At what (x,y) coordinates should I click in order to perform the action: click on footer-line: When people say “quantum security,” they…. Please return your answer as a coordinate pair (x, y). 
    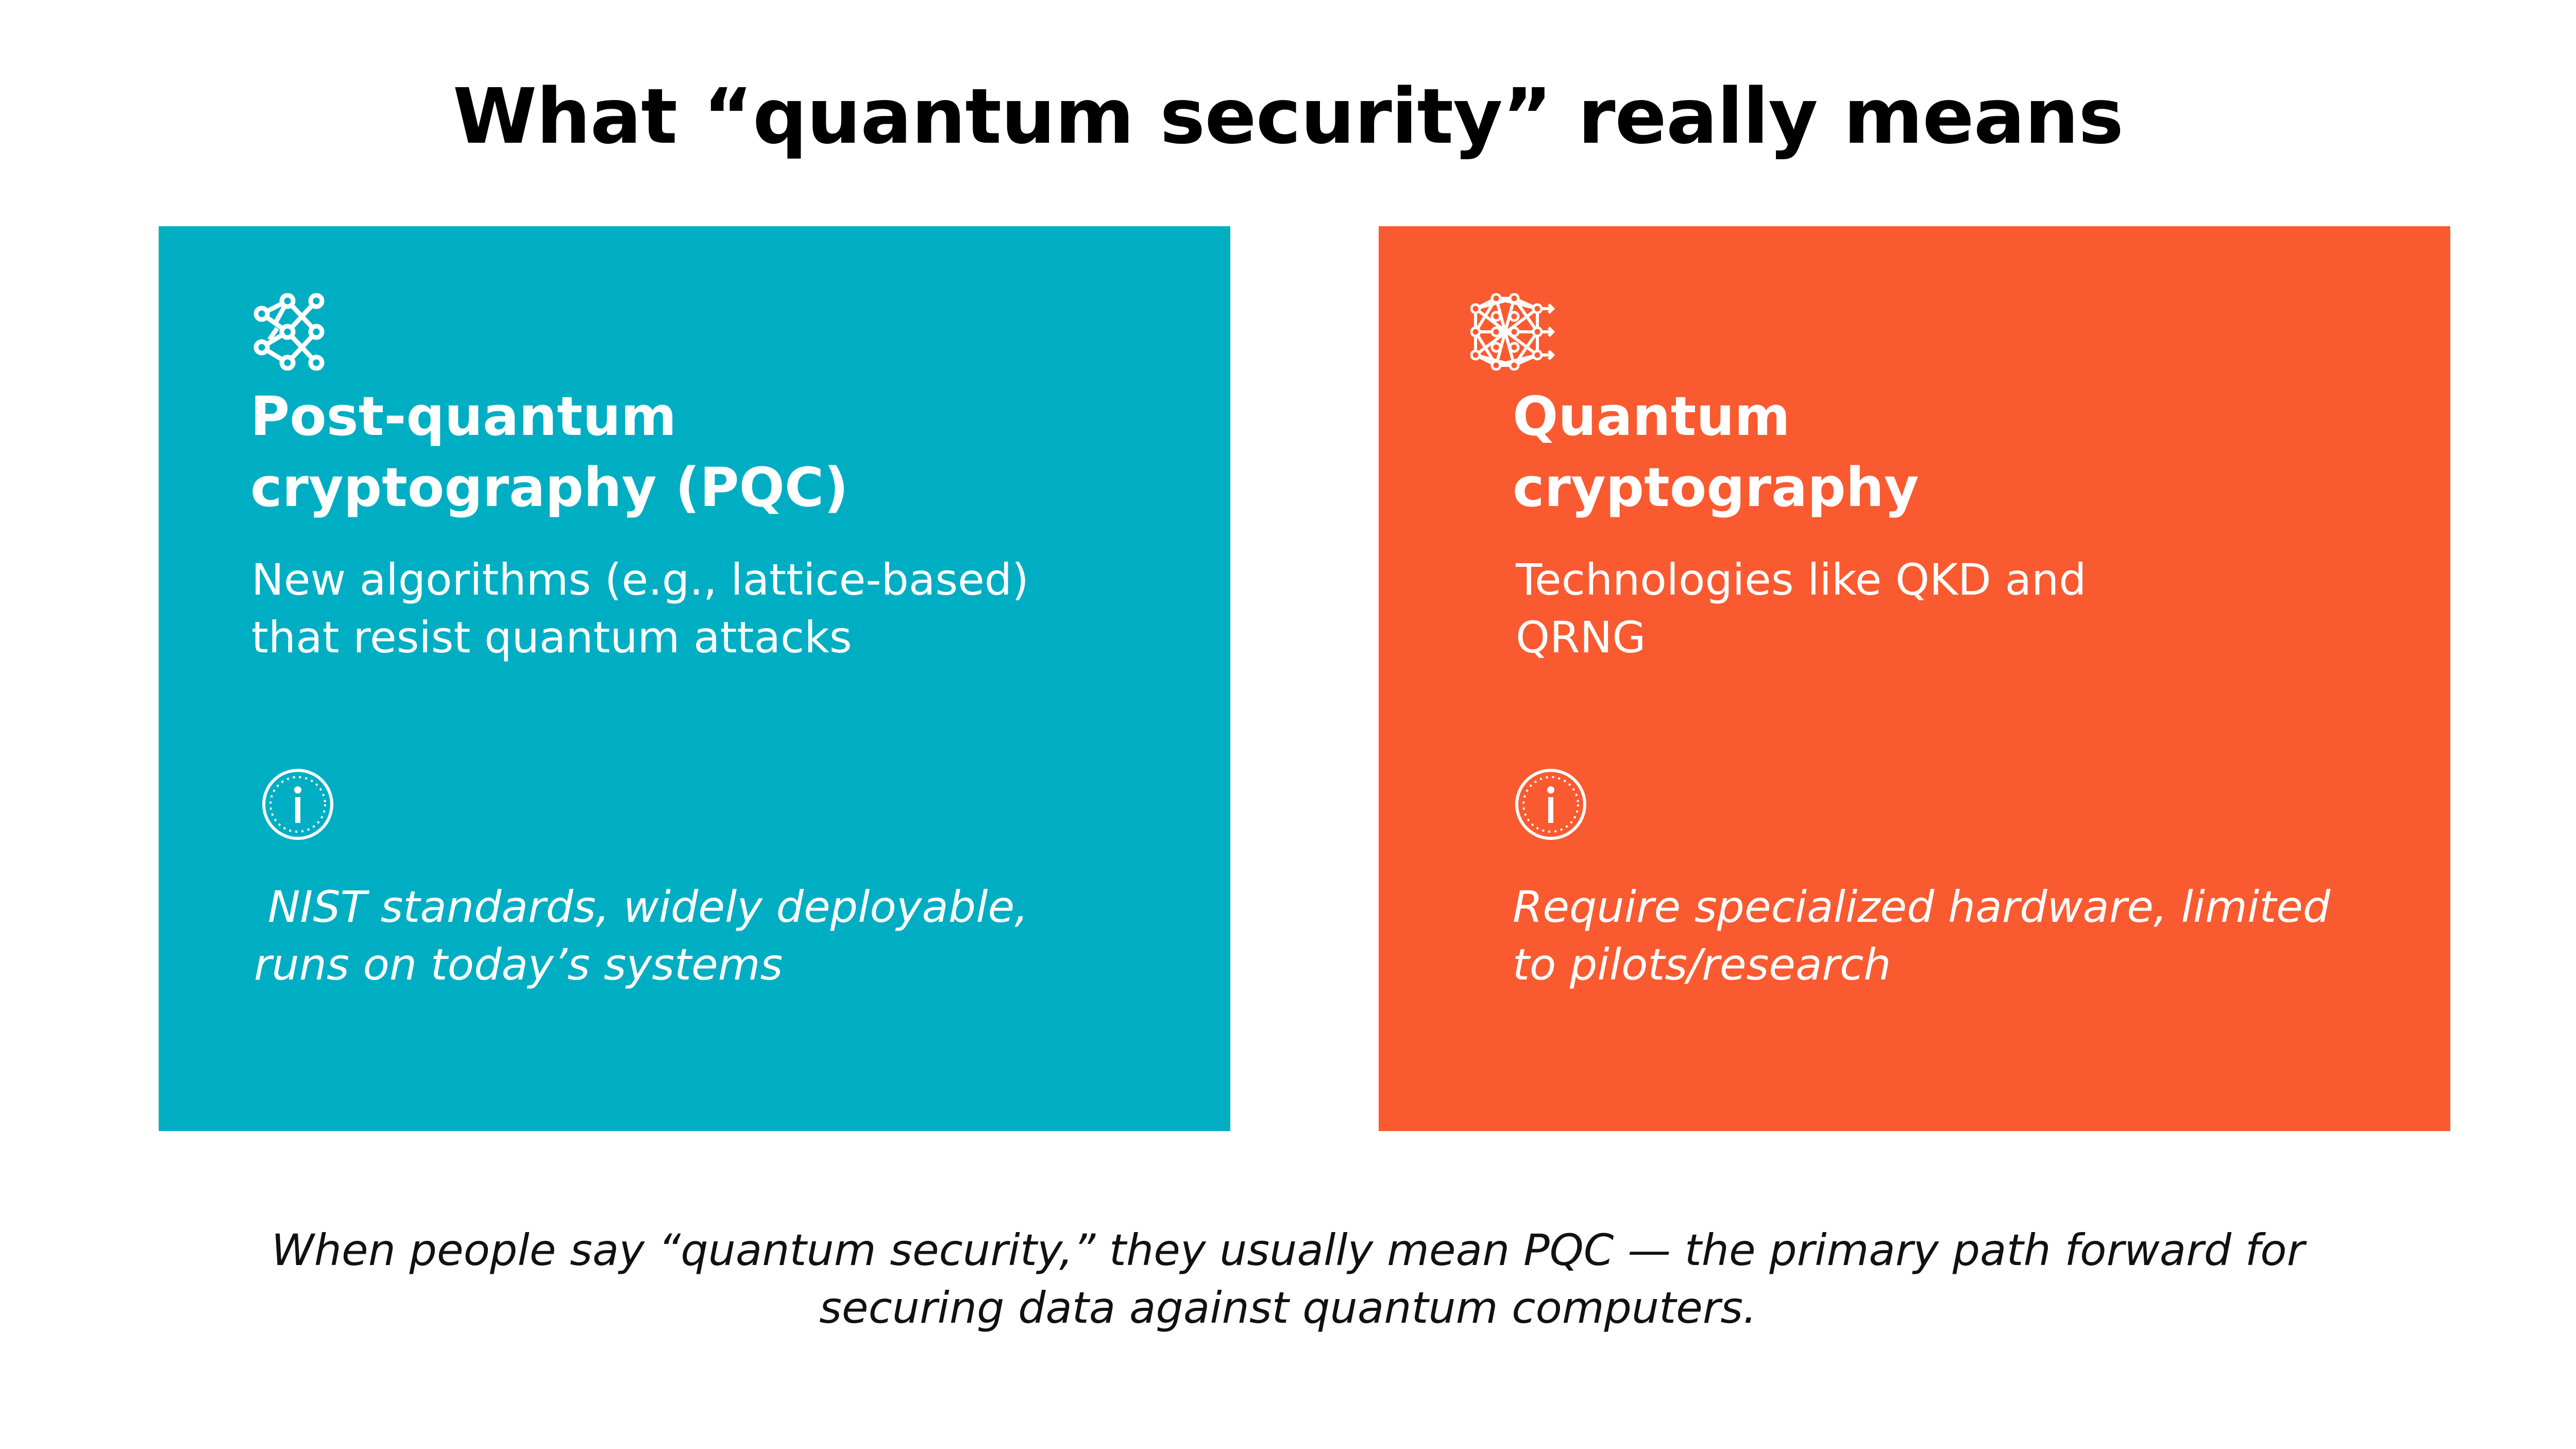
    Looking at the image, I should click on (1288, 1250).